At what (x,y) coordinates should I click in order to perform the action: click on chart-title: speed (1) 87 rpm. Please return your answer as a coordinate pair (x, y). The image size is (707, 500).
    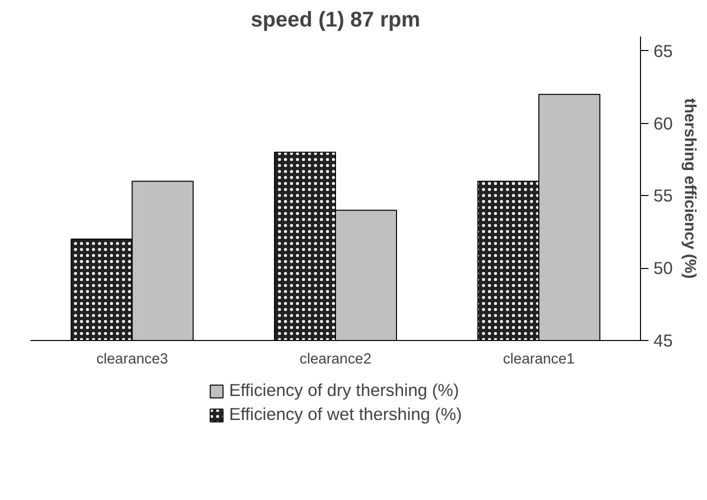
    Looking at the image, I should click on (335, 20).